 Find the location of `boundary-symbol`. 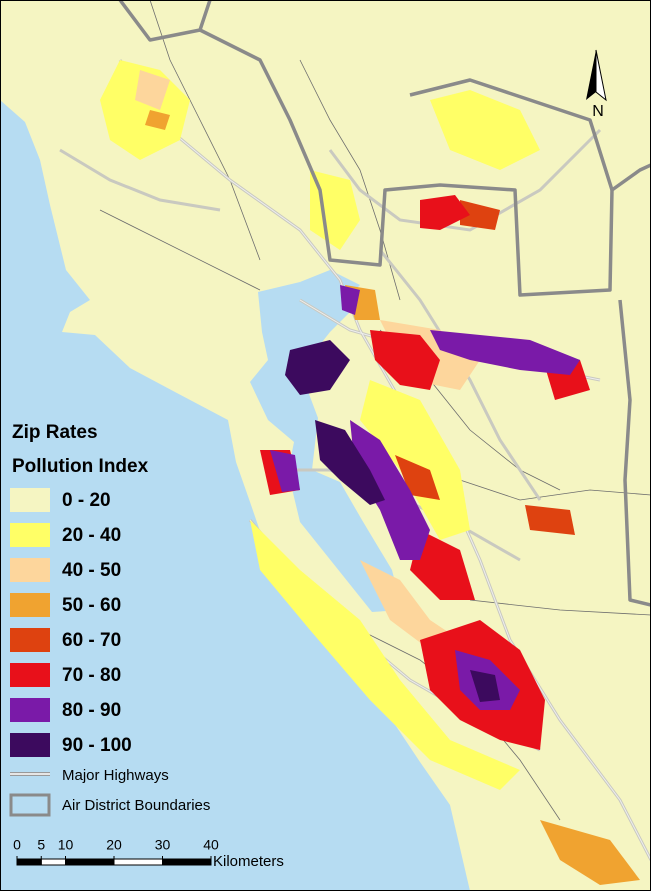

boundary-symbol is located at coordinates (30, 805).